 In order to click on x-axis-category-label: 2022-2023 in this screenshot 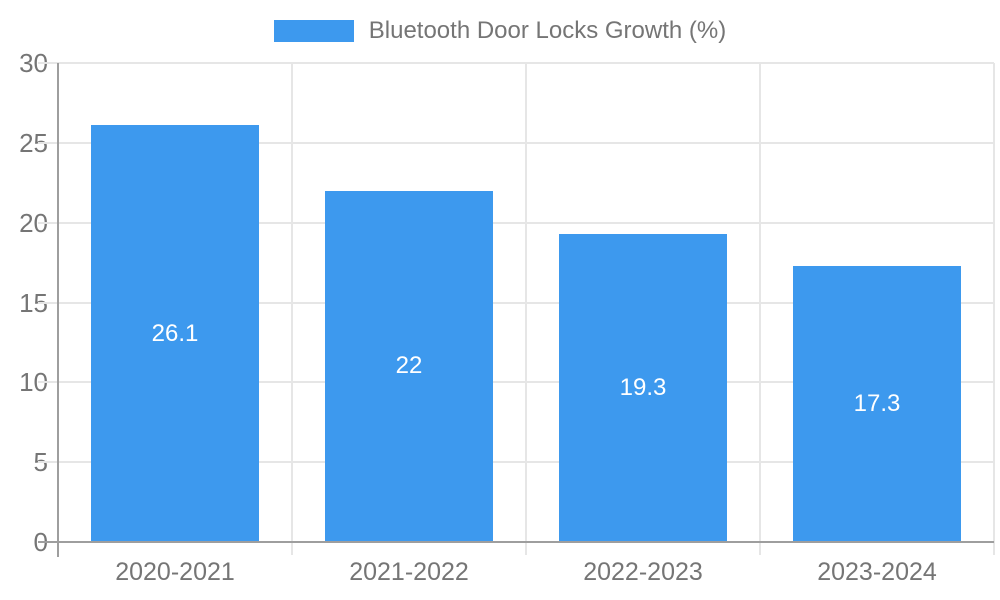, I will do `click(643, 572)`.